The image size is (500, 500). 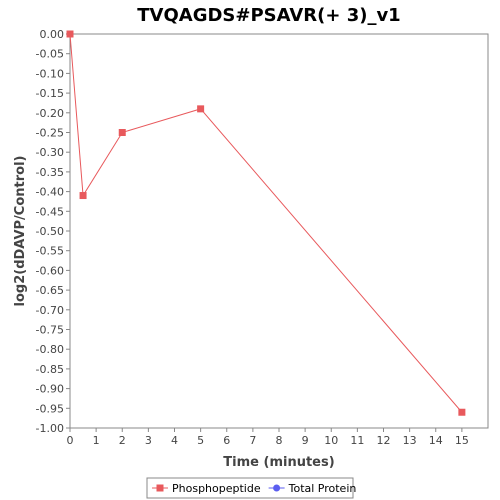 What do you see at coordinates (50, 251) in the screenshot?
I see `y-tick-label: -0.55` at bounding box center [50, 251].